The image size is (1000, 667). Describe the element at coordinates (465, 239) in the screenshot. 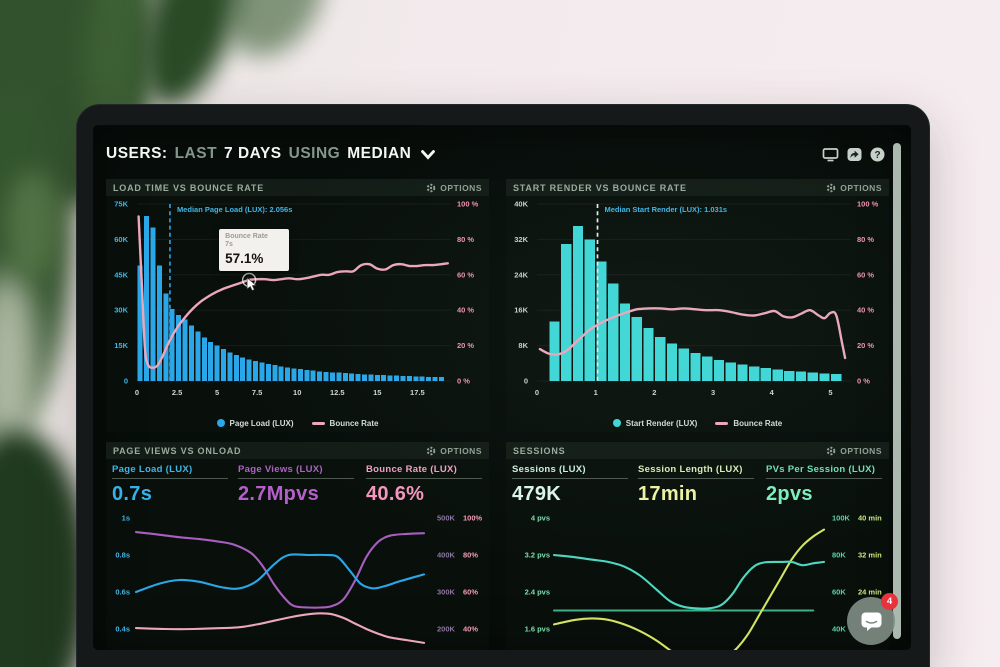

I see `svg-text: 80 %` at that location.